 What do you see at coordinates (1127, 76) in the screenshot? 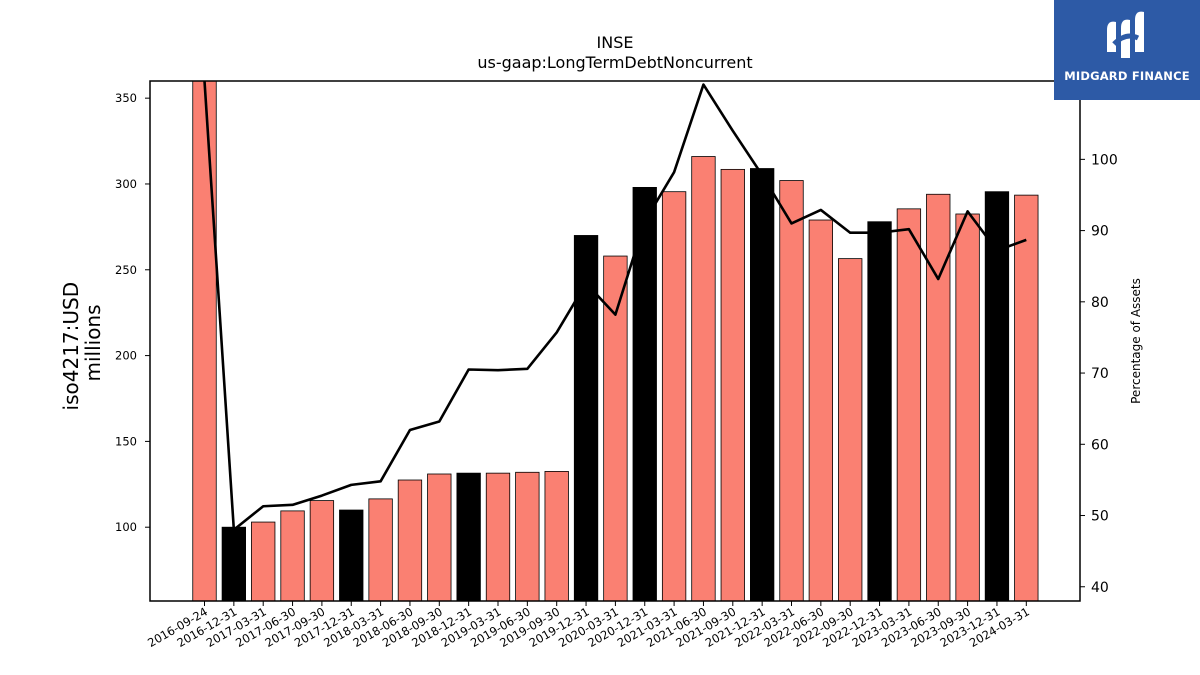
I see `brand-name: MIDGARD FINANCE` at bounding box center [1127, 76].